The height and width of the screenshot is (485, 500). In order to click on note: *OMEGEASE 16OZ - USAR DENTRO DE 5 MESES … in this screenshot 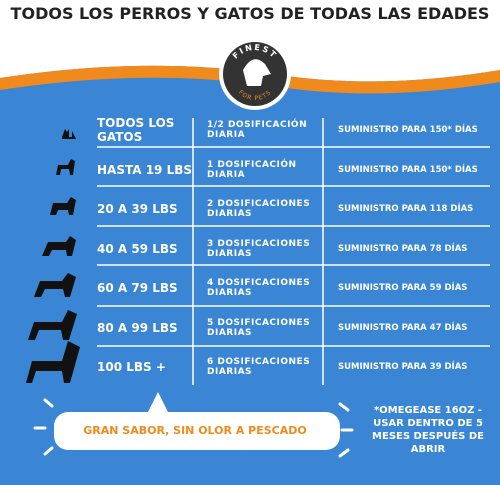, I will do `click(428, 430)`.